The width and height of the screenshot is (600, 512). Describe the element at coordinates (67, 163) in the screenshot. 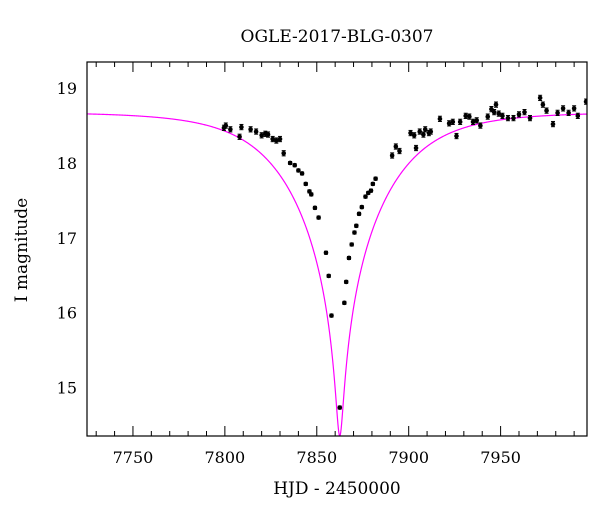

I see `y-tick-label: 18` at that location.